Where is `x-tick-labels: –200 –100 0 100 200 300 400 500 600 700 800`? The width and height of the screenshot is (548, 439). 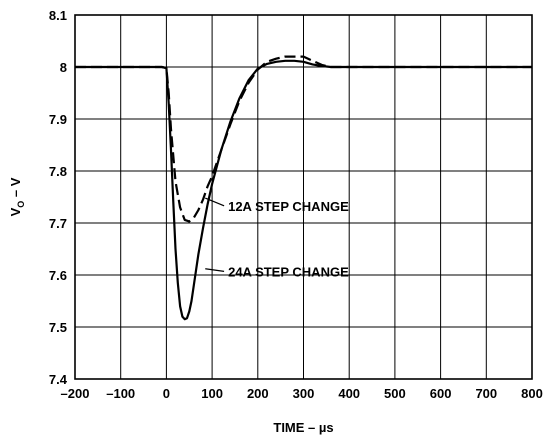 x-tick-labels: –200 –100 0 100 200 300 400 500 600 700 800 is located at coordinates (302, 393).